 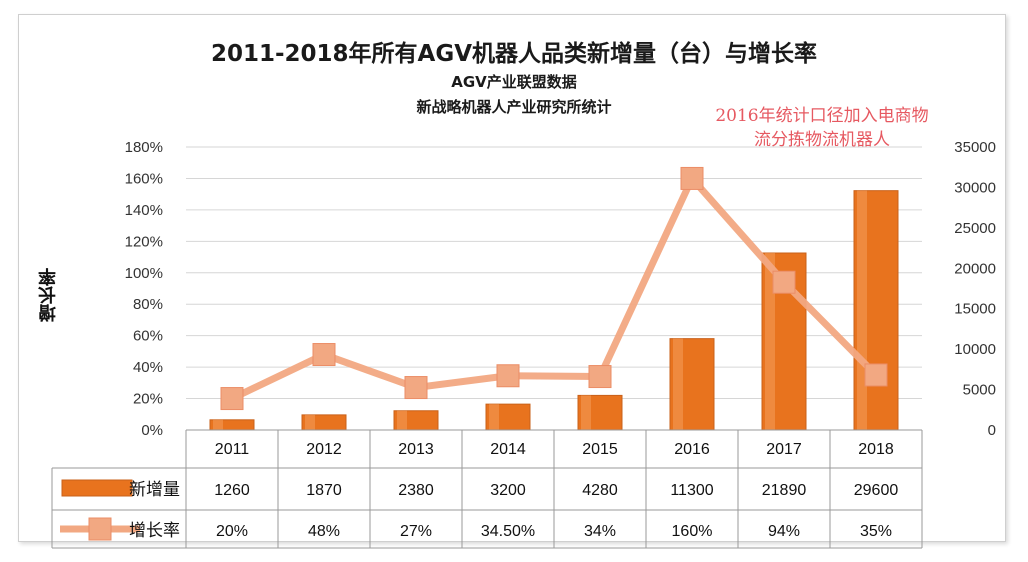 I want to click on left-axis-tick-label: 20%, so click(x=148, y=399).